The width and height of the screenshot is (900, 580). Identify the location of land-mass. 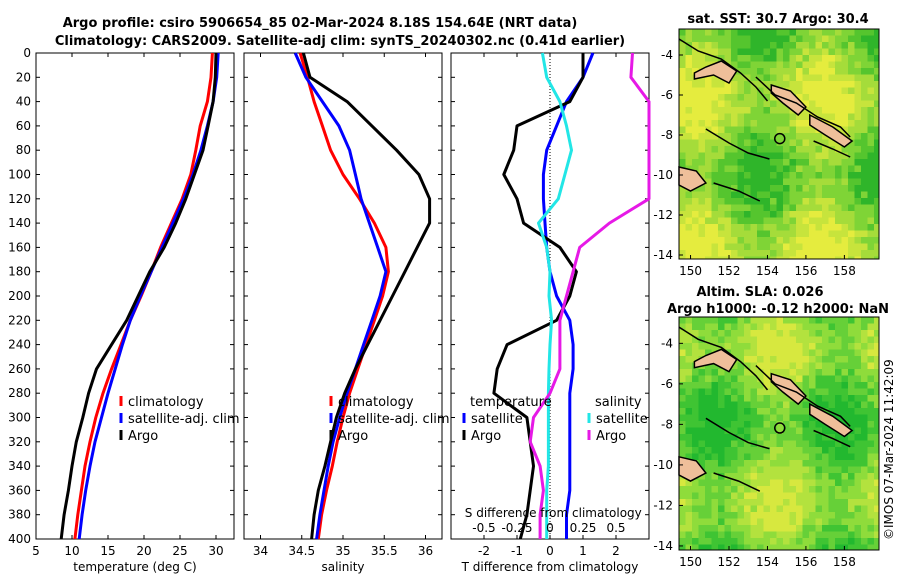
(715, 360).